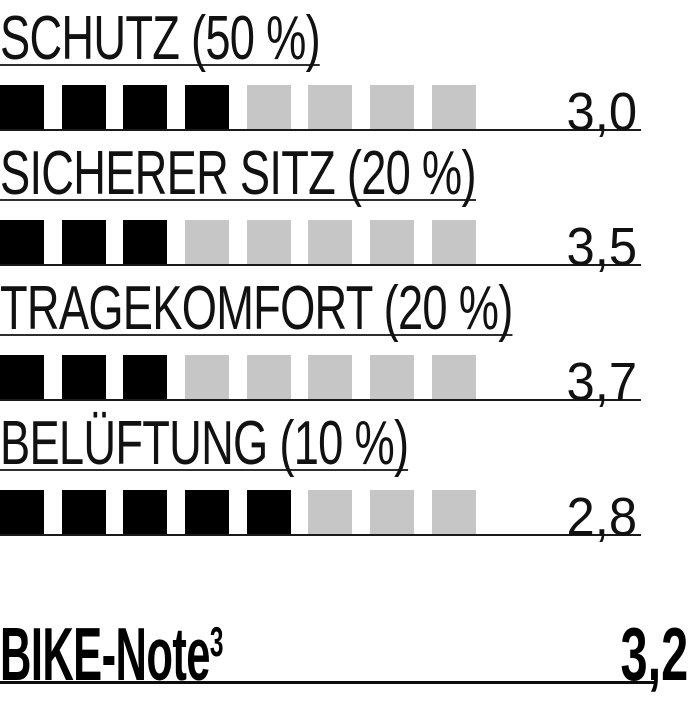 The image size is (689, 720). What do you see at coordinates (601, 382) in the screenshot?
I see `rating-value: 3,7` at bounding box center [601, 382].